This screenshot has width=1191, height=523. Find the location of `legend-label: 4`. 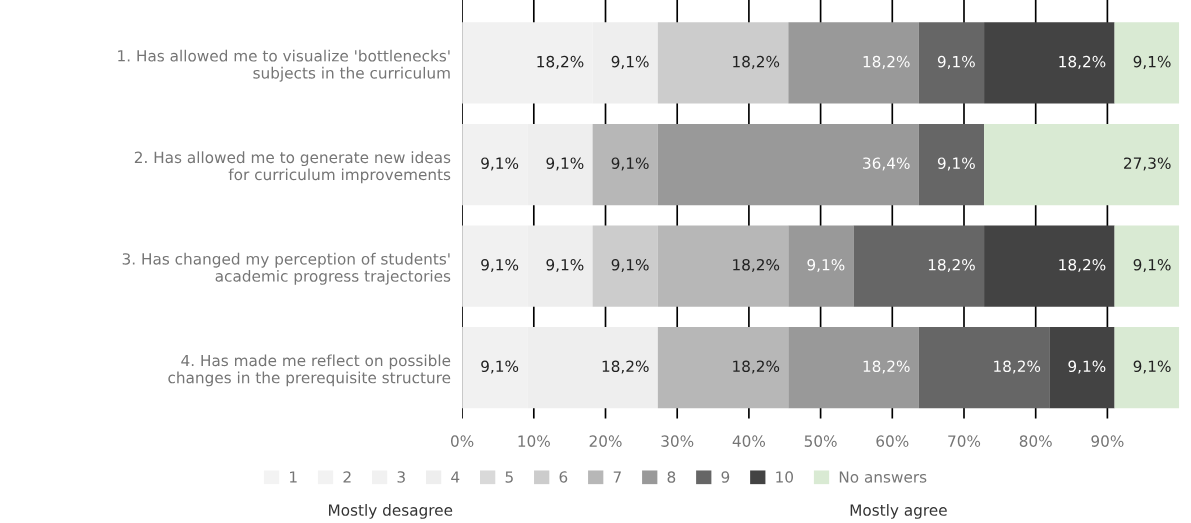

legend-label: 4 is located at coordinates (455, 477).